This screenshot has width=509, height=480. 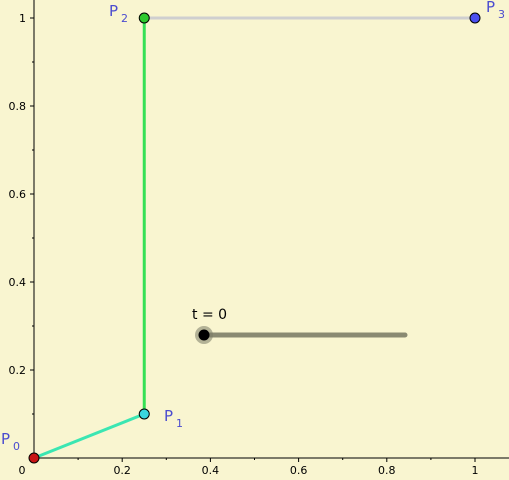 What do you see at coordinates (18, 370) in the screenshot?
I see `y-tick-label: 0.2` at bounding box center [18, 370].